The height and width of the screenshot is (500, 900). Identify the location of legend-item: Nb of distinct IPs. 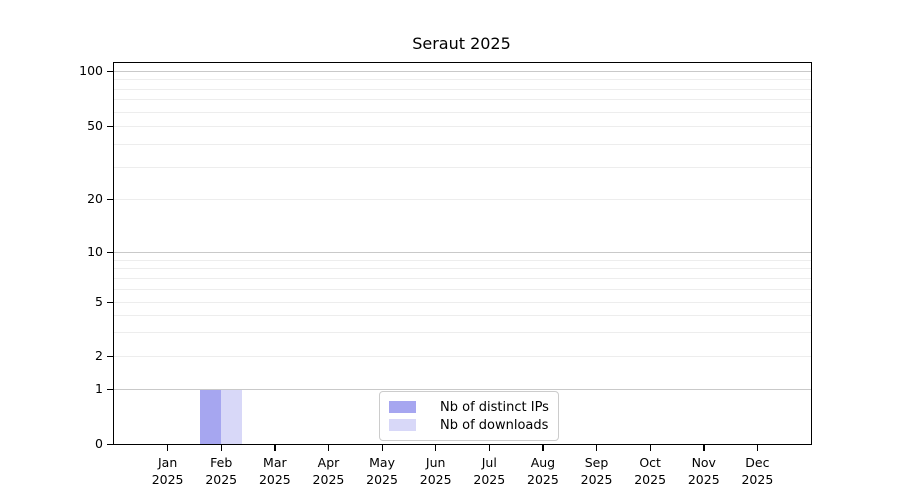
(469, 407).